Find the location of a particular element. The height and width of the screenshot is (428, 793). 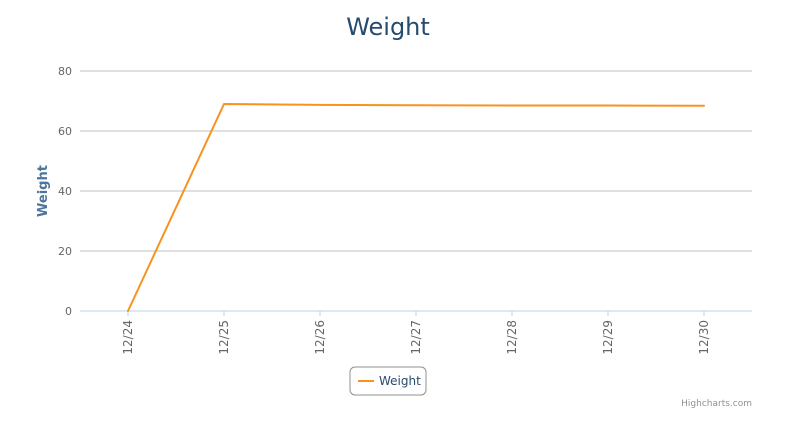

x-axis: 12/24 12/25 12/26 12/27 12/28 12/29 12/30 is located at coordinates (416, 332).